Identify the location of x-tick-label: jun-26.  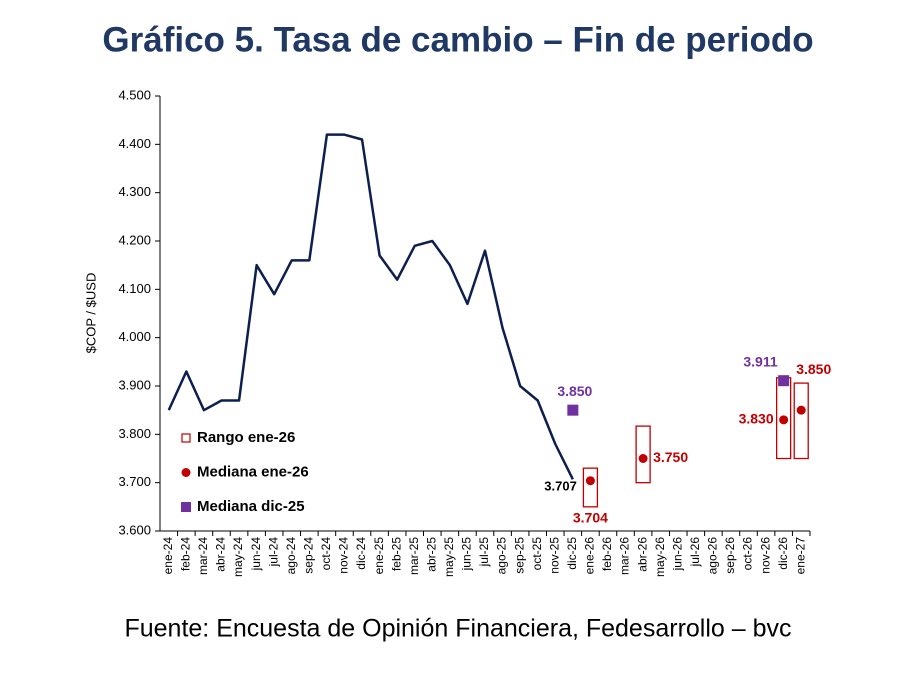
(677, 554).